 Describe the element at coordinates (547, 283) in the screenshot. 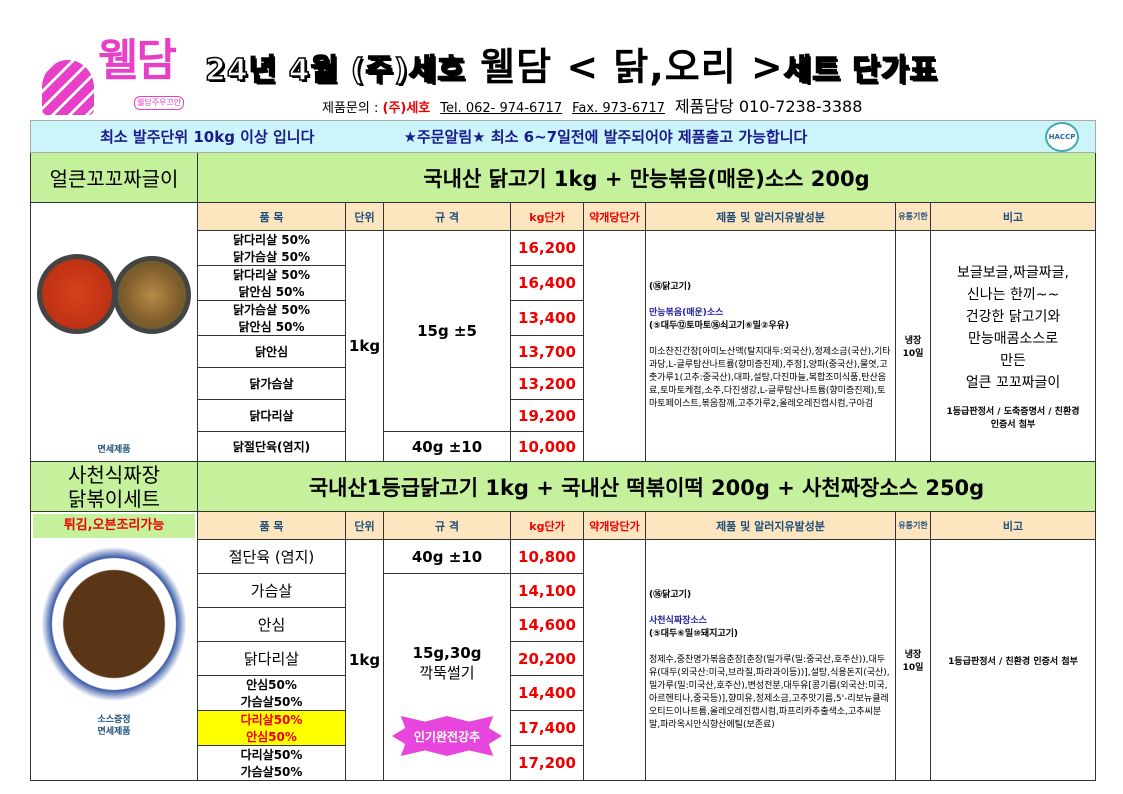

I see `table-cell: 16,400` at that location.